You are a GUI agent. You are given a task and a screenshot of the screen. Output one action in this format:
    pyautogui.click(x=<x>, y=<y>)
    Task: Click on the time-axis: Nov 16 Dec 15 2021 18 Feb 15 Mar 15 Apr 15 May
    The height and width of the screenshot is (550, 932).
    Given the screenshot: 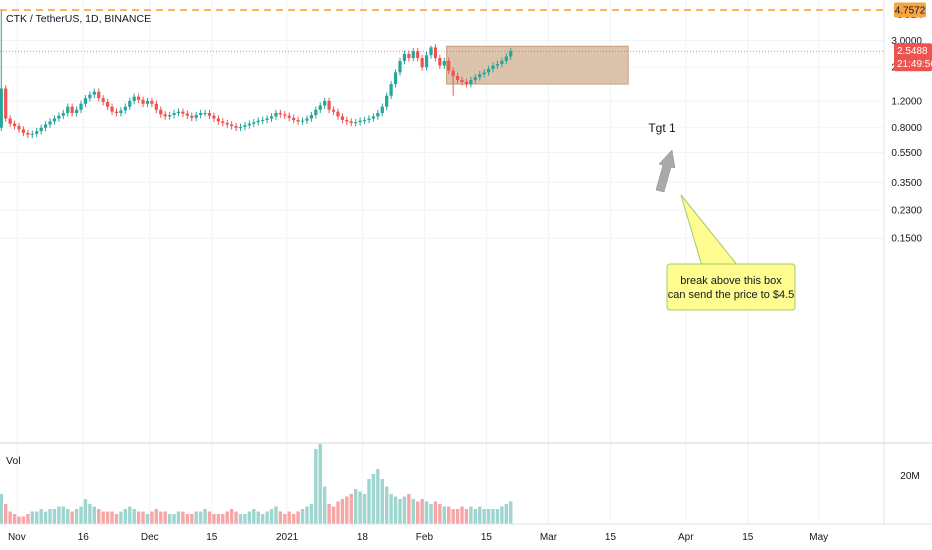 What is the action you would take?
    pyautogui.click(x=466, y=533)
    